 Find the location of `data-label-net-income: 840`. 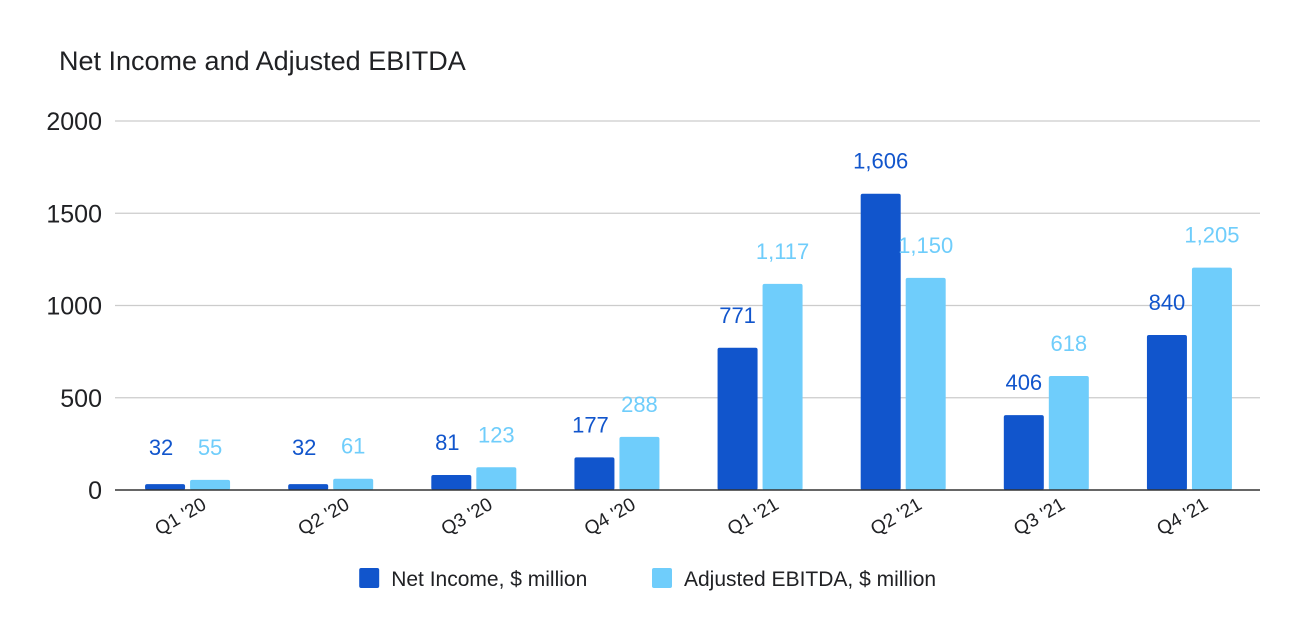

data-label-net-income: 840 is located at coordinates (1167, 302).